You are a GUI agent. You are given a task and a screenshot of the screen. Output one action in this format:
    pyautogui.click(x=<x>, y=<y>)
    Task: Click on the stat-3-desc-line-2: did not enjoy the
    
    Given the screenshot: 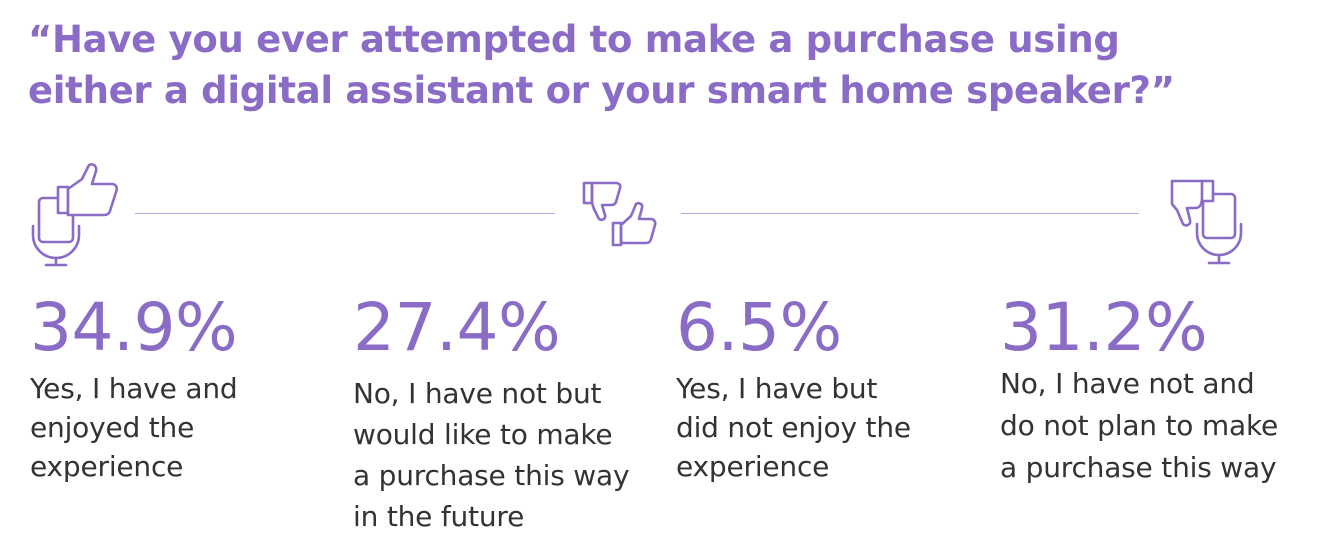 What is the action you would take?
    pyautogui.click(x=793, y=427)
    